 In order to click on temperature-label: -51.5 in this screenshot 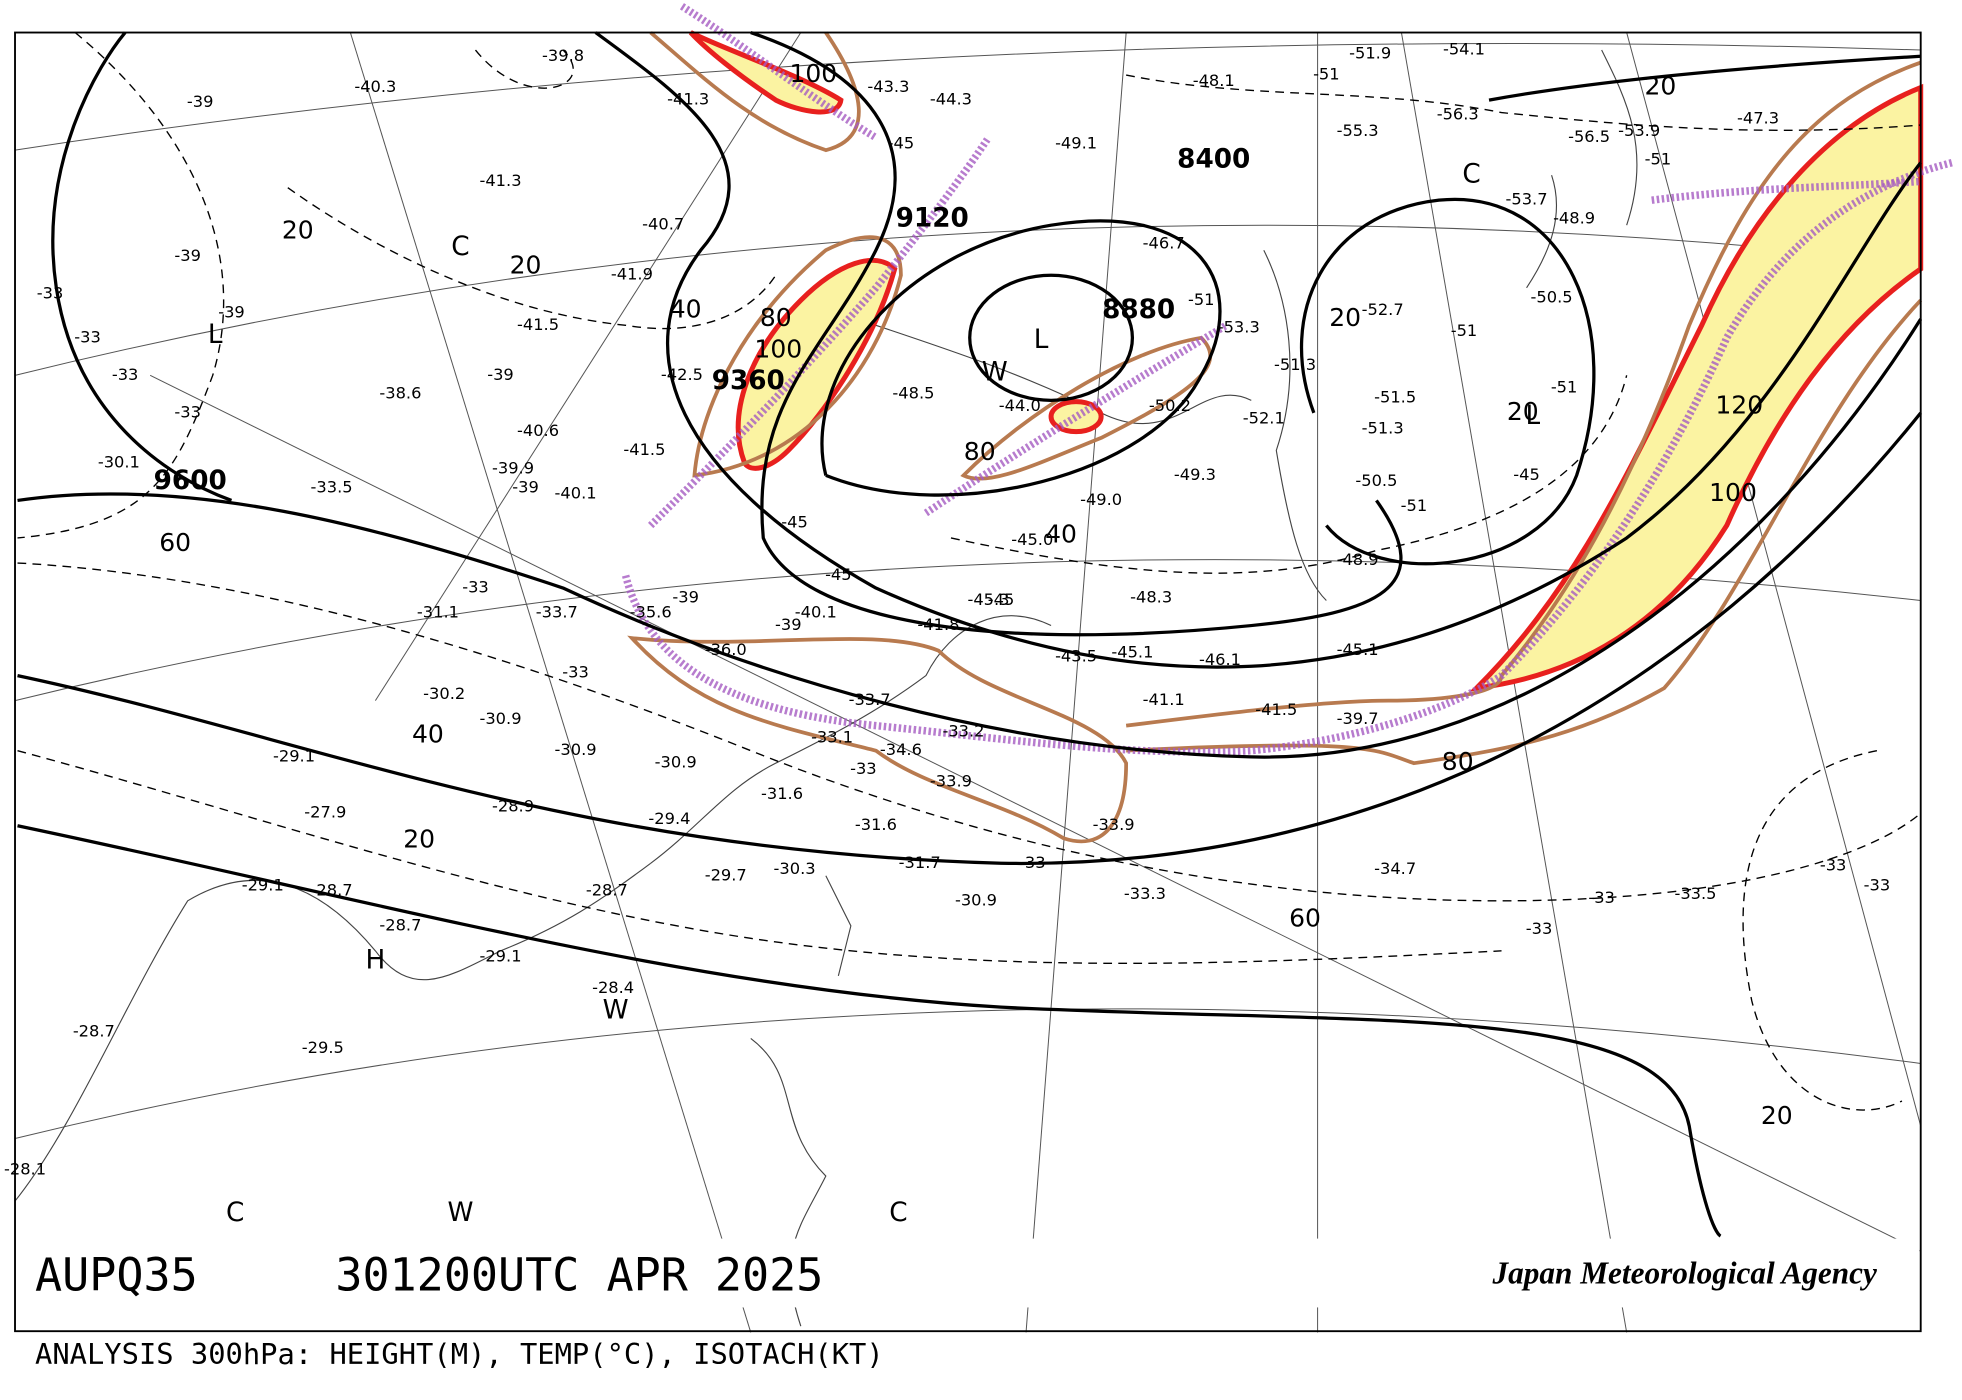, I will do `click(1395, 396)`.